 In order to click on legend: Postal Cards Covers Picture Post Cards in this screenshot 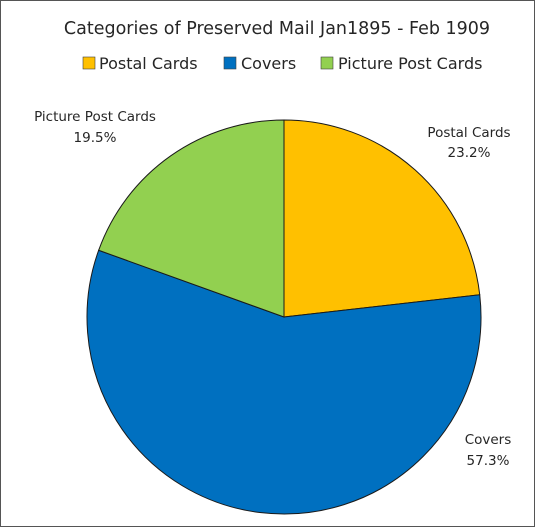, I will do `click(282, 63)`.